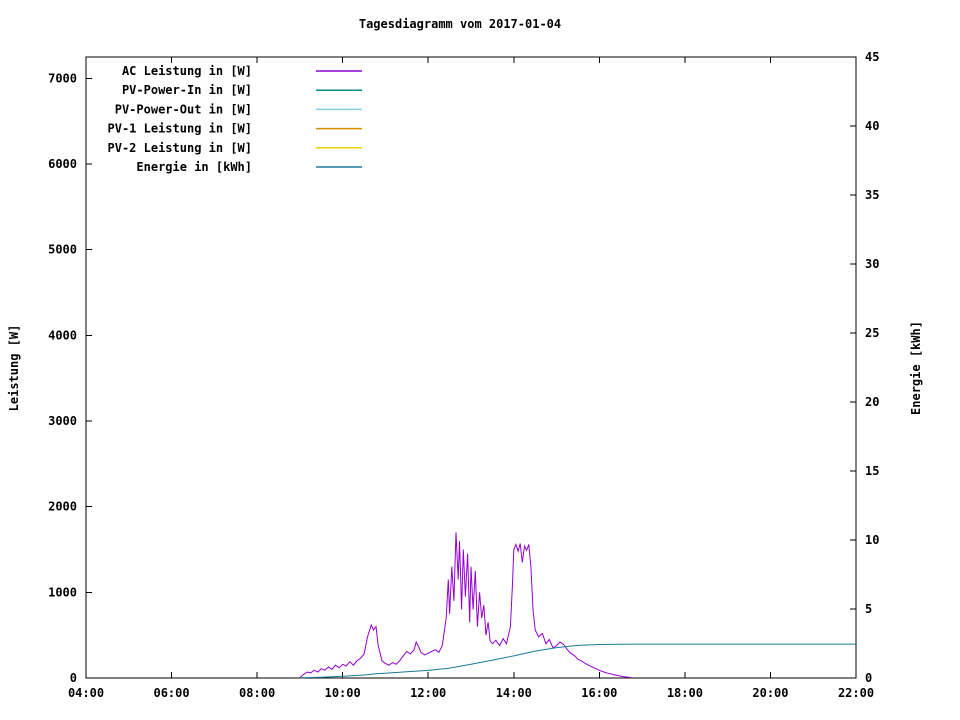  What do you see at coordinates (868, 678) in the screenshot?
I see `right-y-tick-label: 0` at bounding box center [868, 678].